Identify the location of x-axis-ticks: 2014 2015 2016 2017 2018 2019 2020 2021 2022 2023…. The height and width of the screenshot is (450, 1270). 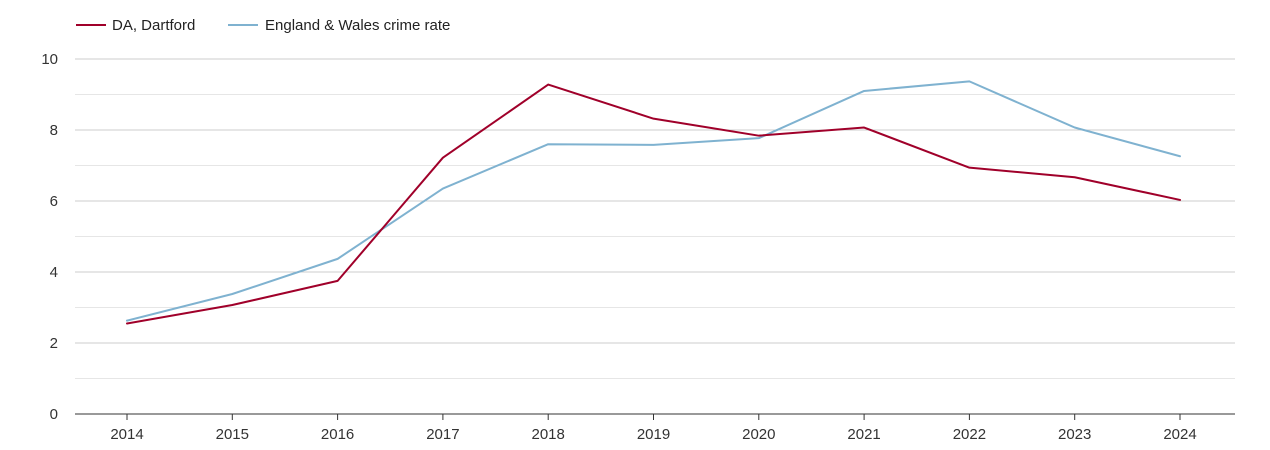
(653, 428).